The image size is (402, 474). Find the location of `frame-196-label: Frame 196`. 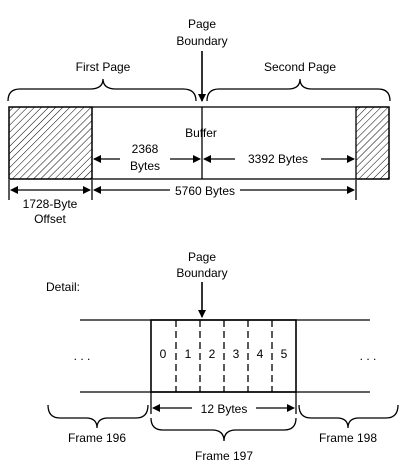

frame-196-label: Frame 196 is located at coordinates (97, 438).